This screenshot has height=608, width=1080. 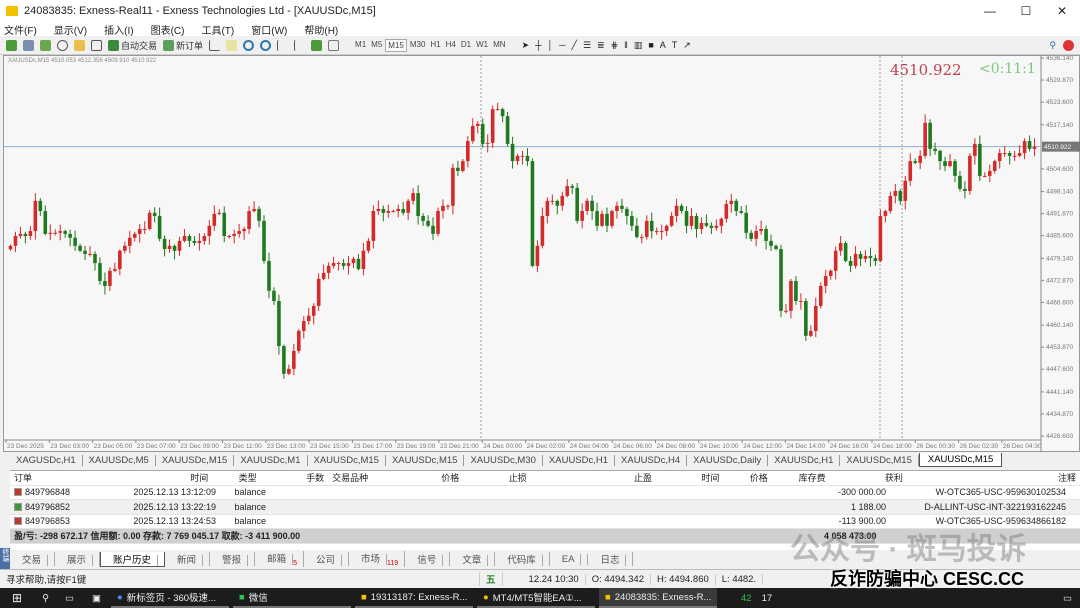 What do you see at coordinates (317, 45) in the screenshot?
I see `indicators-icon` at bounding box center [317, 45].